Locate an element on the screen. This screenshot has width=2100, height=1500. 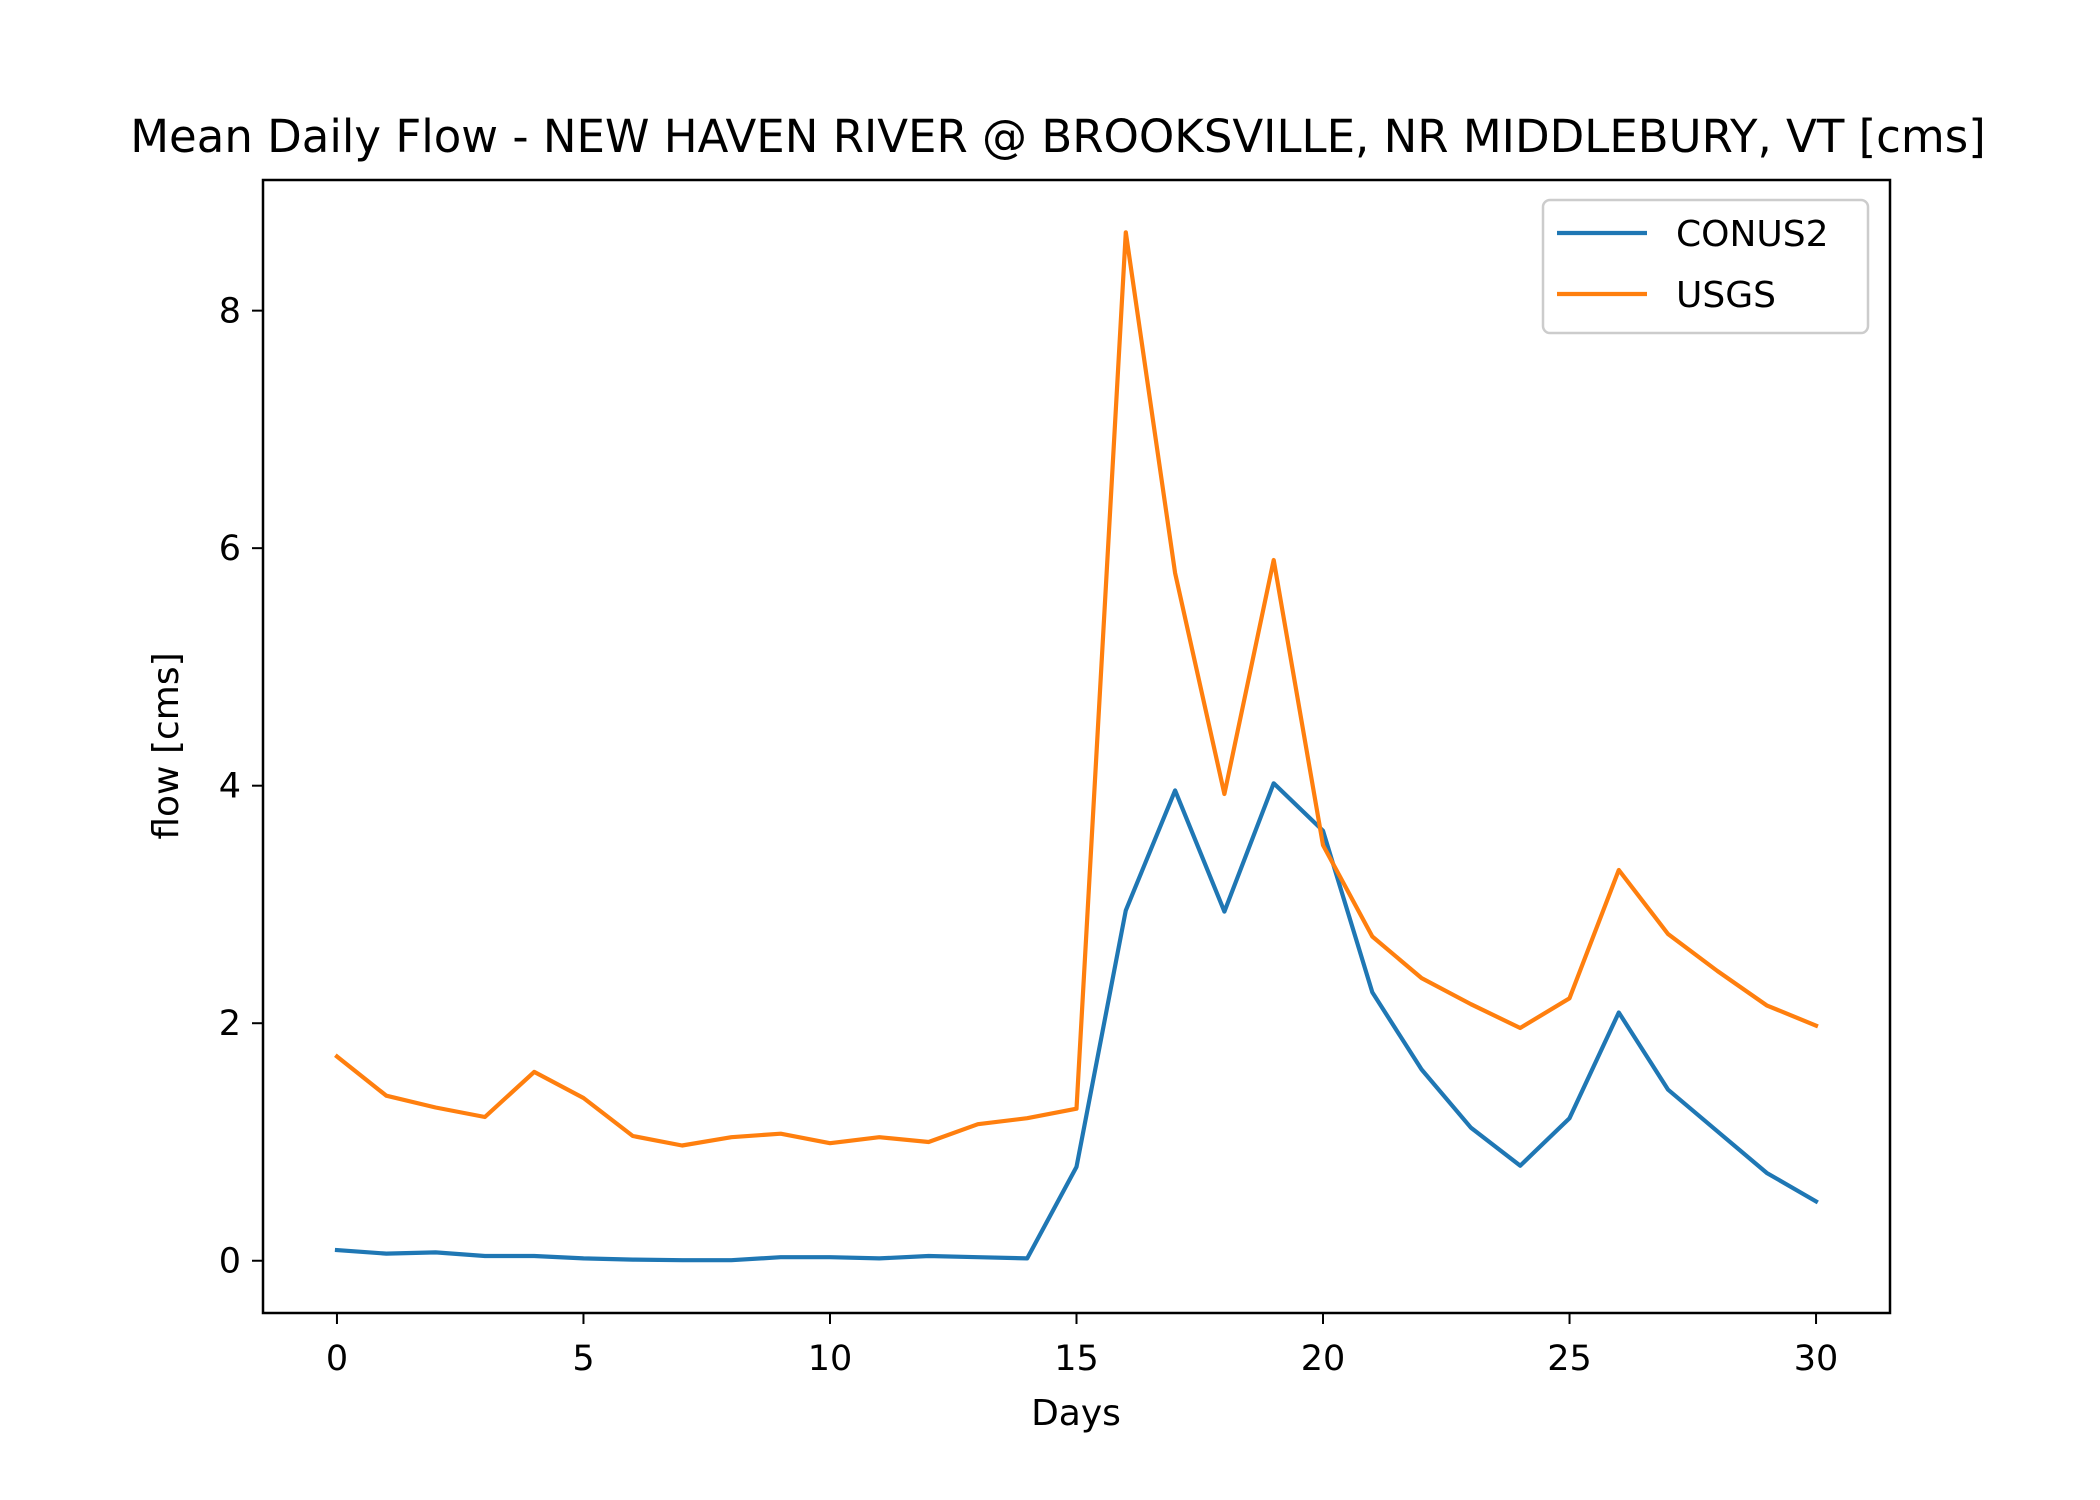
x-tick-label: 10 is located at coordinates (830, 1359).